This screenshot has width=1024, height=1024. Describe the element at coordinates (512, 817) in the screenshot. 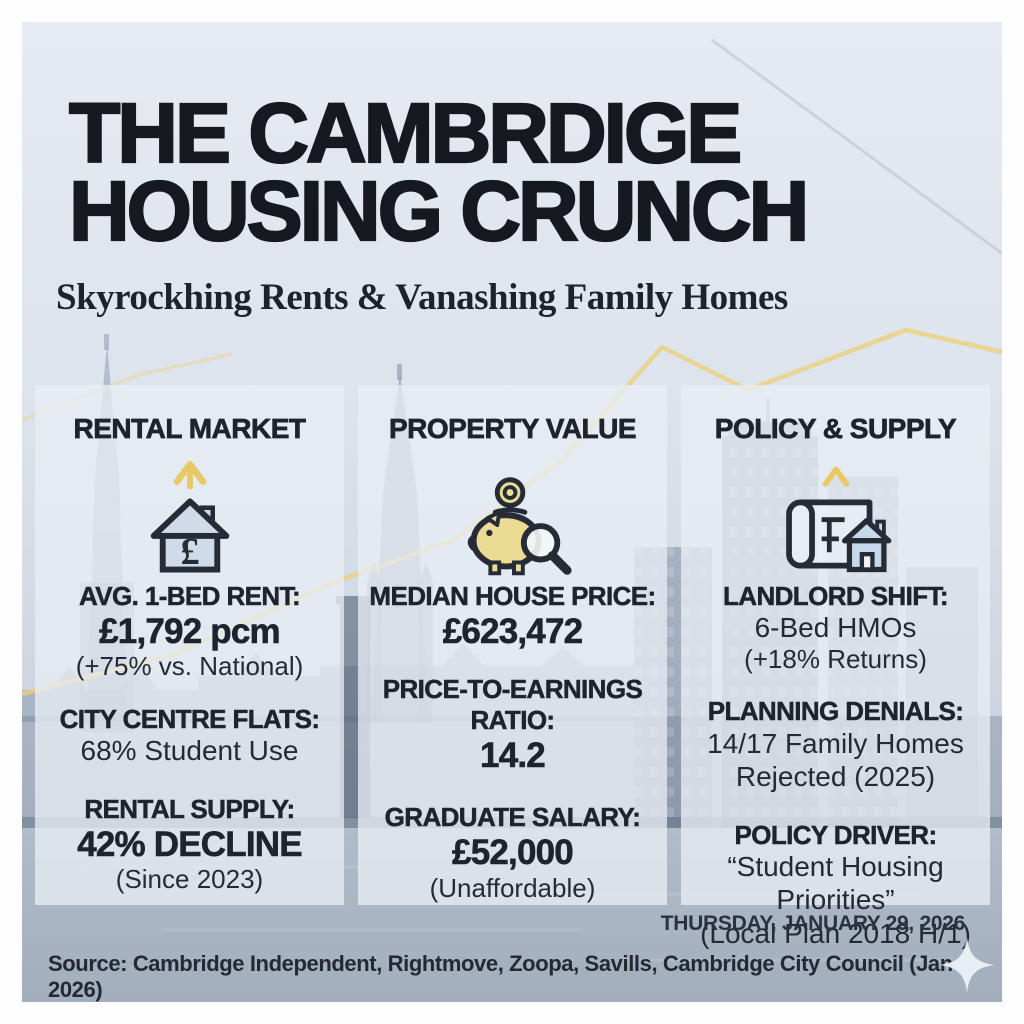

I see `stat-label: GRADUATE SALARY:` at that location.